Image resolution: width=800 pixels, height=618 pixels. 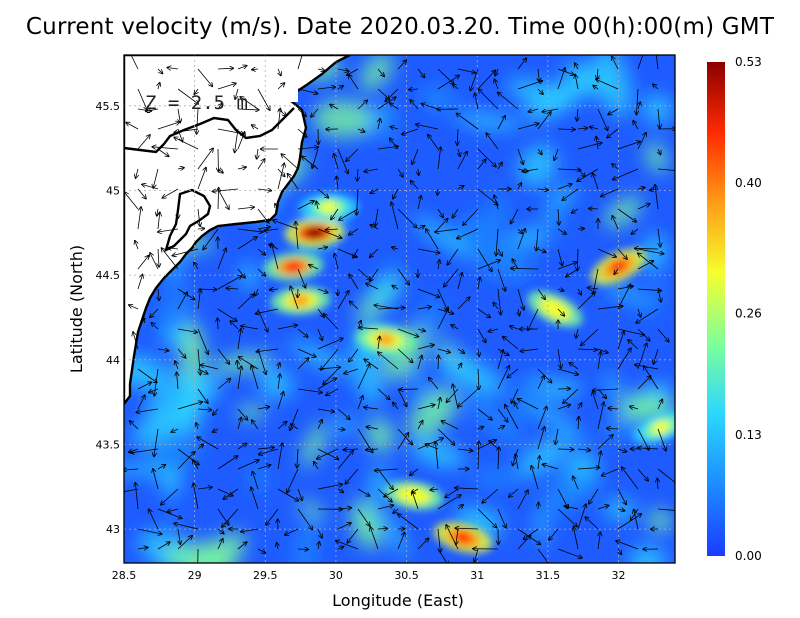 What do you see at coordinates (477, 575) in the screenshot?
I see `x-tick-label: 31` at bounding box center [477, 575].